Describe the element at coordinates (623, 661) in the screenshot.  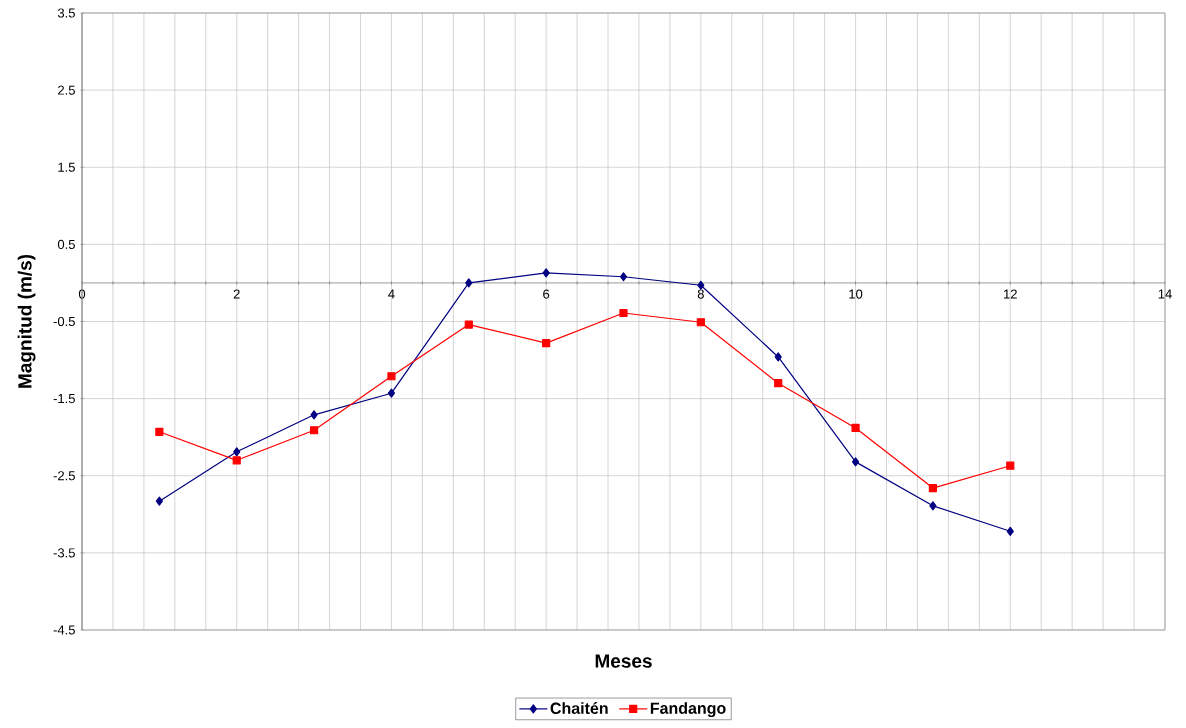
I see `x-axis-title: Meses` at that location.